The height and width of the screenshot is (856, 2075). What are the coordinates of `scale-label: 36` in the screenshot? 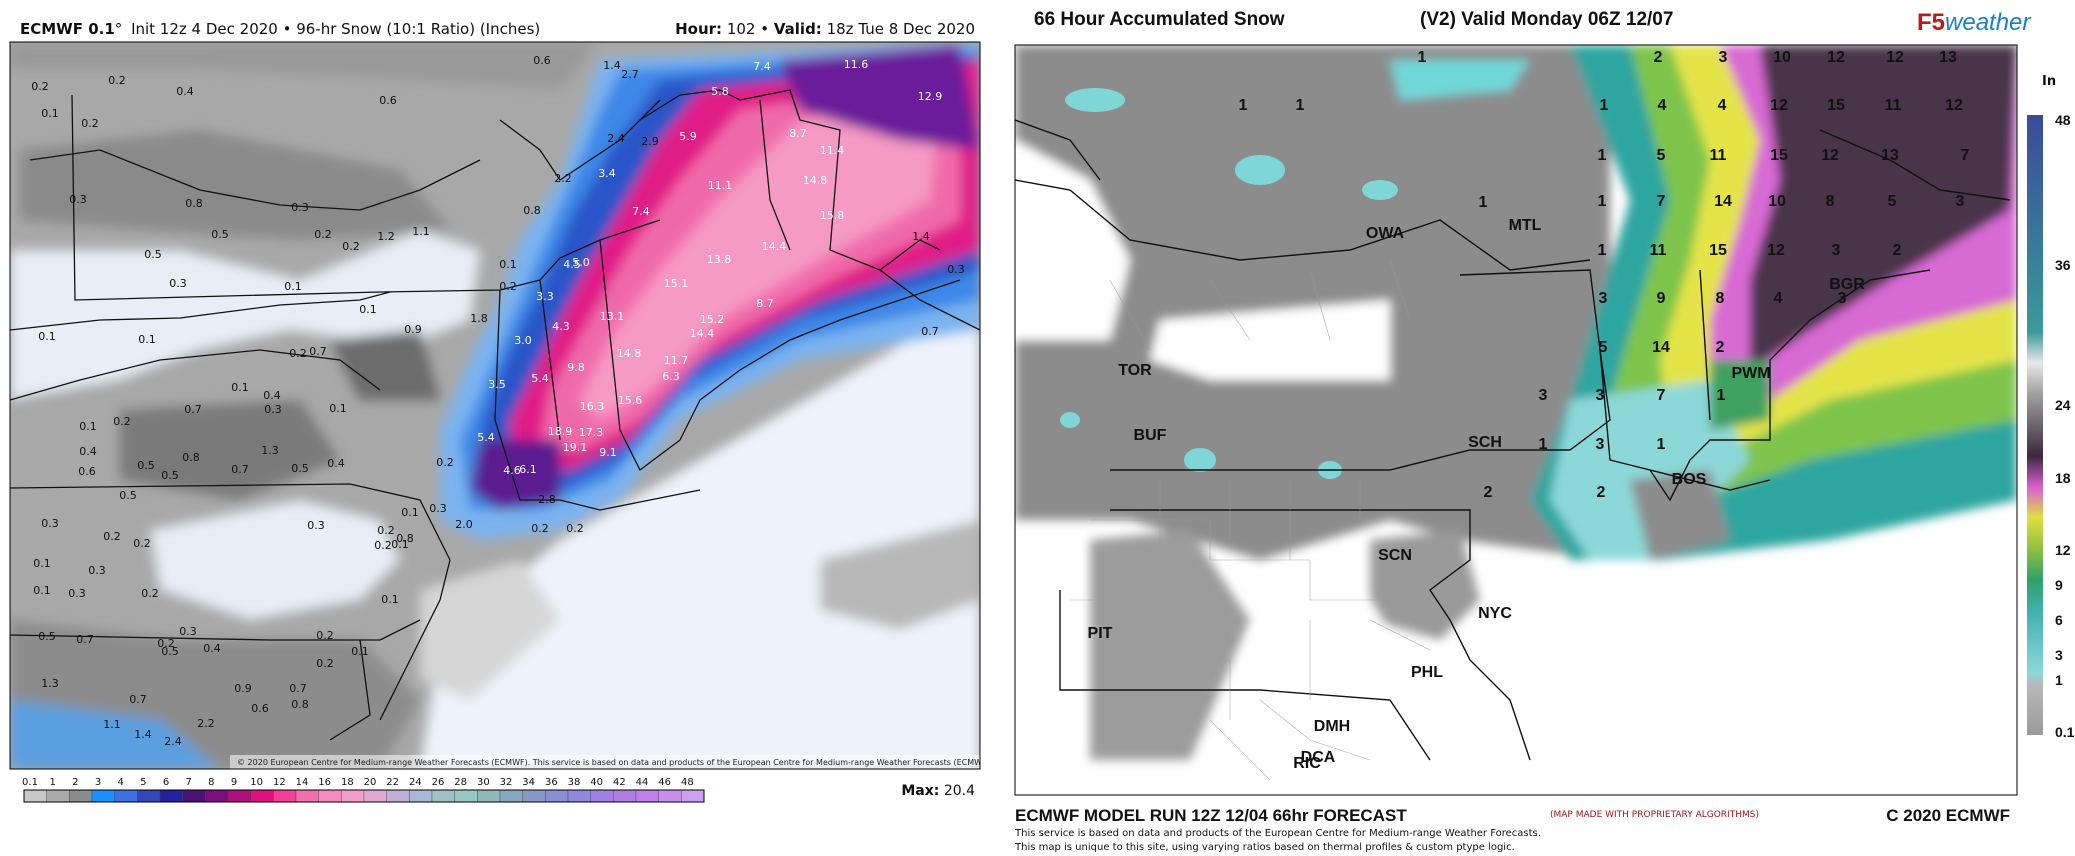 It's located at (2063, 265).